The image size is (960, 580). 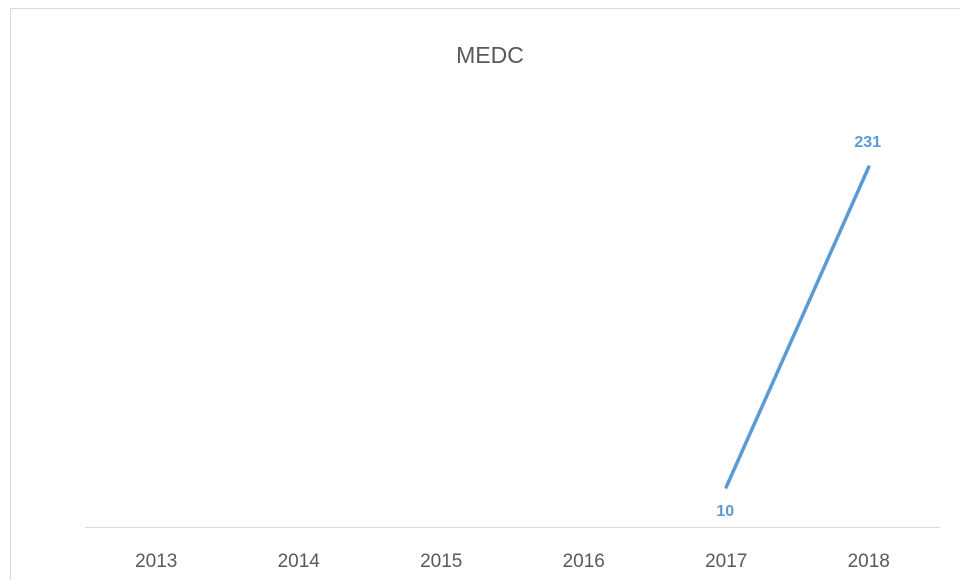 I want to click on x-tick-label: 2015, so click(x=441, y=561).